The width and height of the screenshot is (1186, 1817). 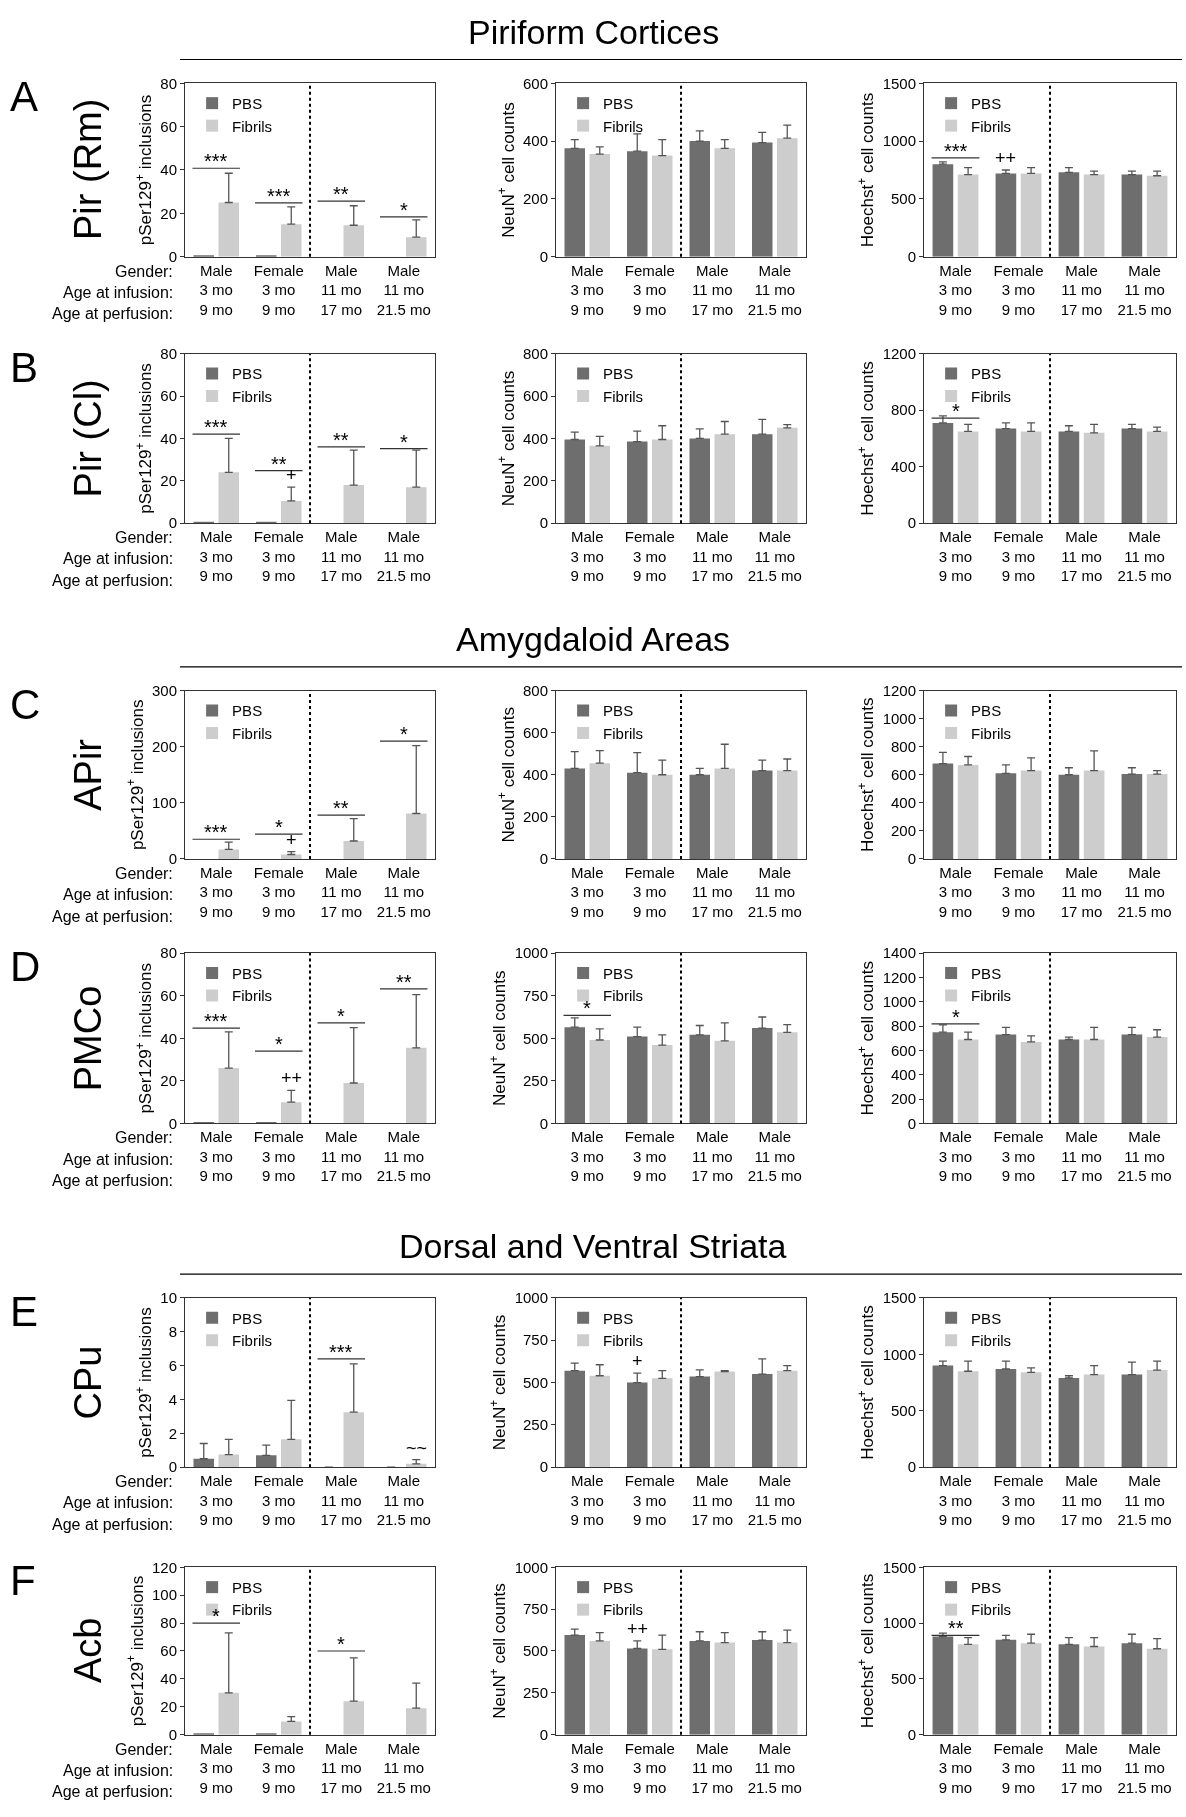 What do you see at coordinates (535, 1693) in the screenshot?
I see `y-tick-label: 250` at bounding box center [535, 1693].